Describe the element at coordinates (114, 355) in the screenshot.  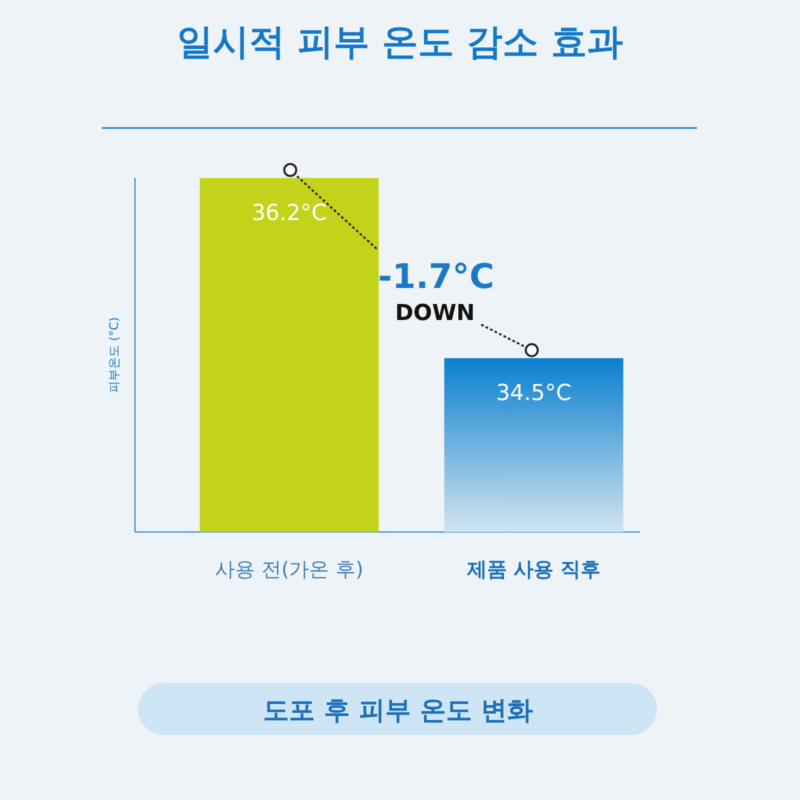
I see `y-axis-title: 피부온도 (°C)` at that location.